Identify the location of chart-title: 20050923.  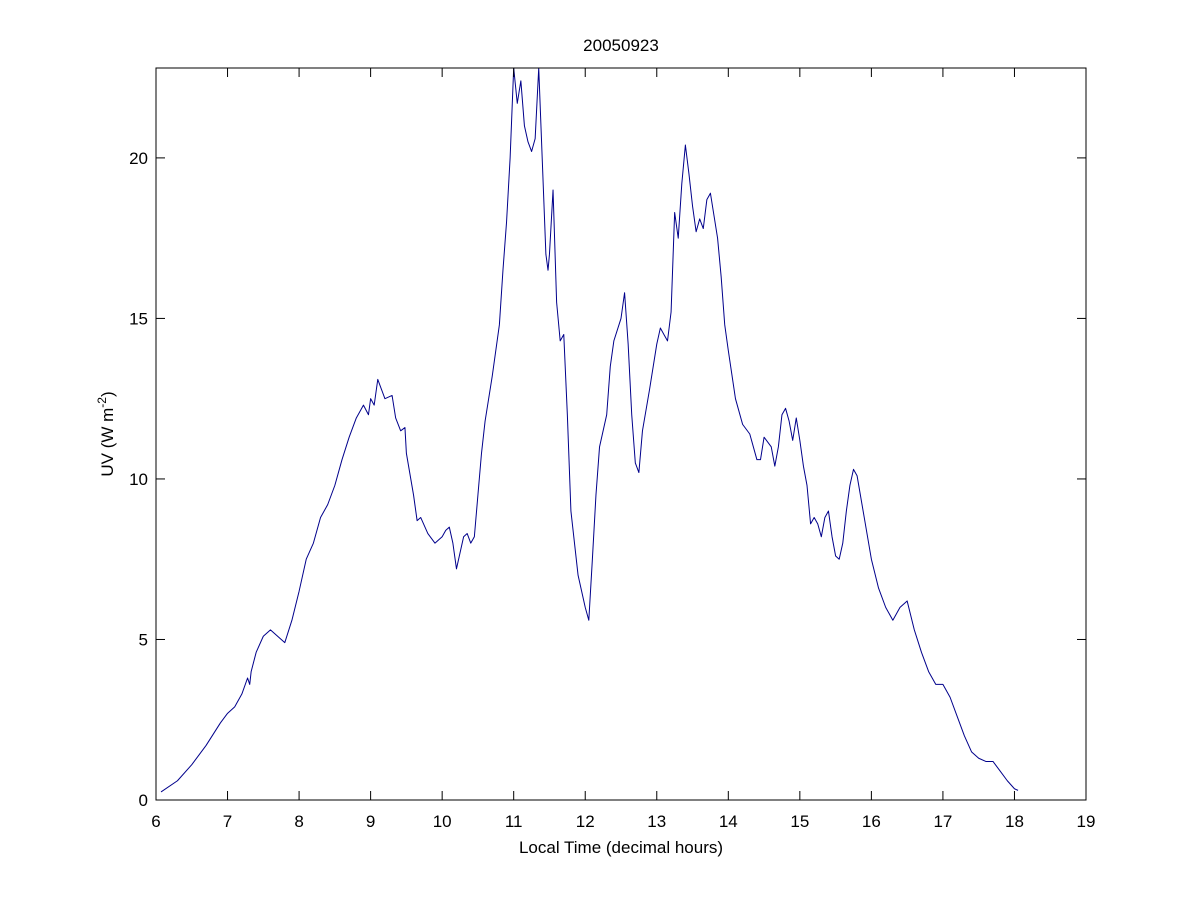
(621, 45).